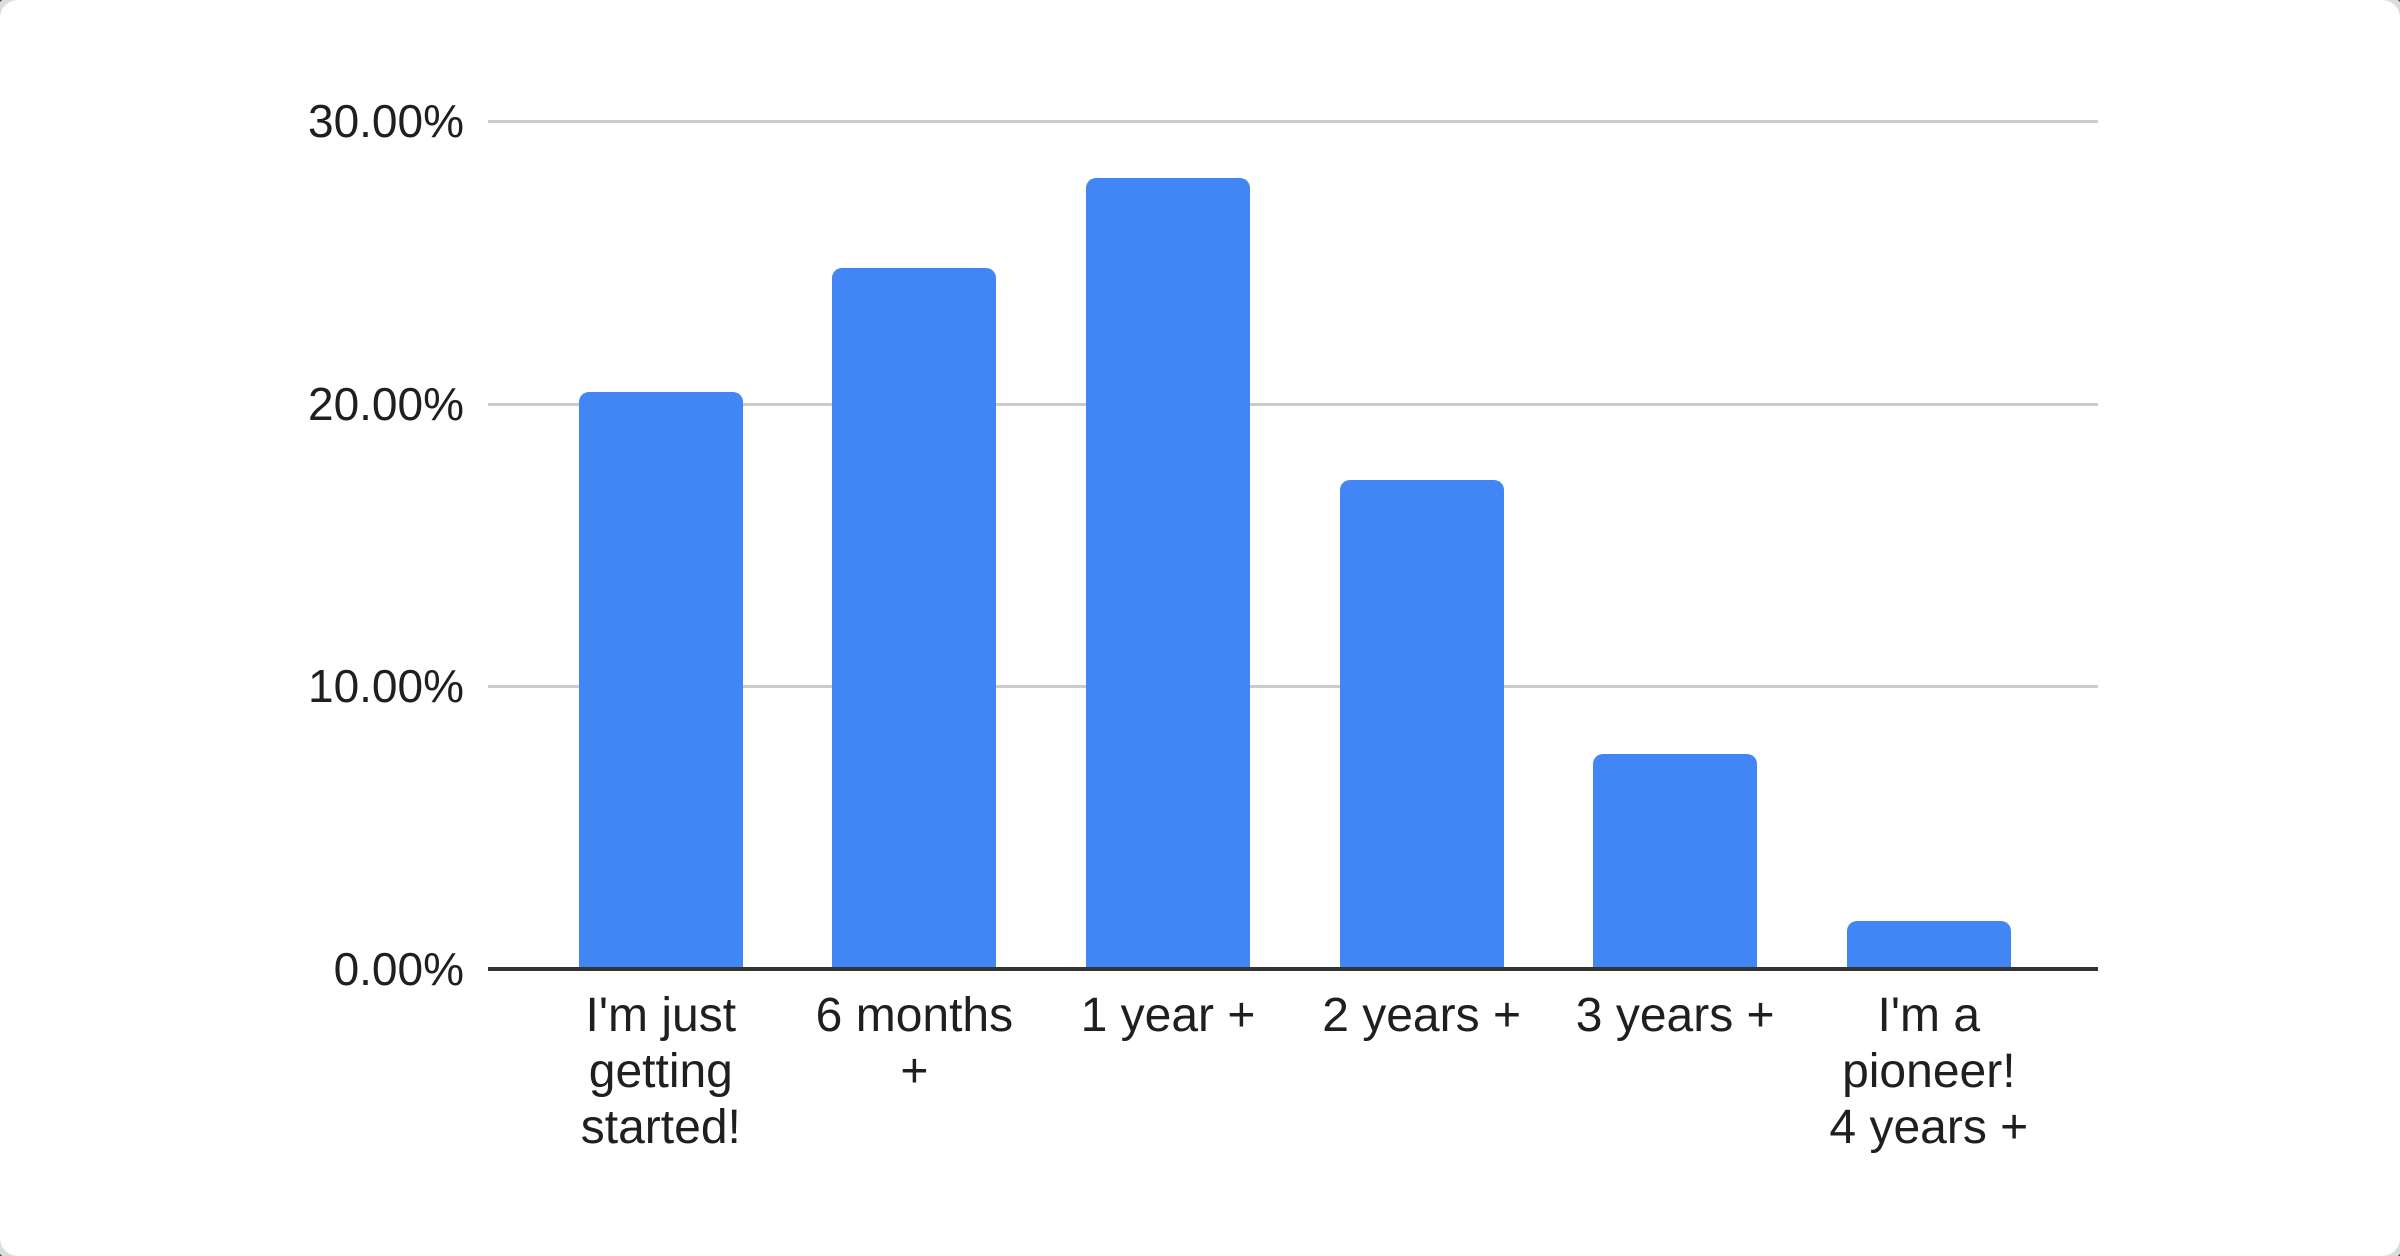 The height and width of the screenshot is (1256, 2400). What do you see at coordinates (385, 403) in the screenshot?
I see `y-tick-label: 20.00%` at bounding box center [385, 403].